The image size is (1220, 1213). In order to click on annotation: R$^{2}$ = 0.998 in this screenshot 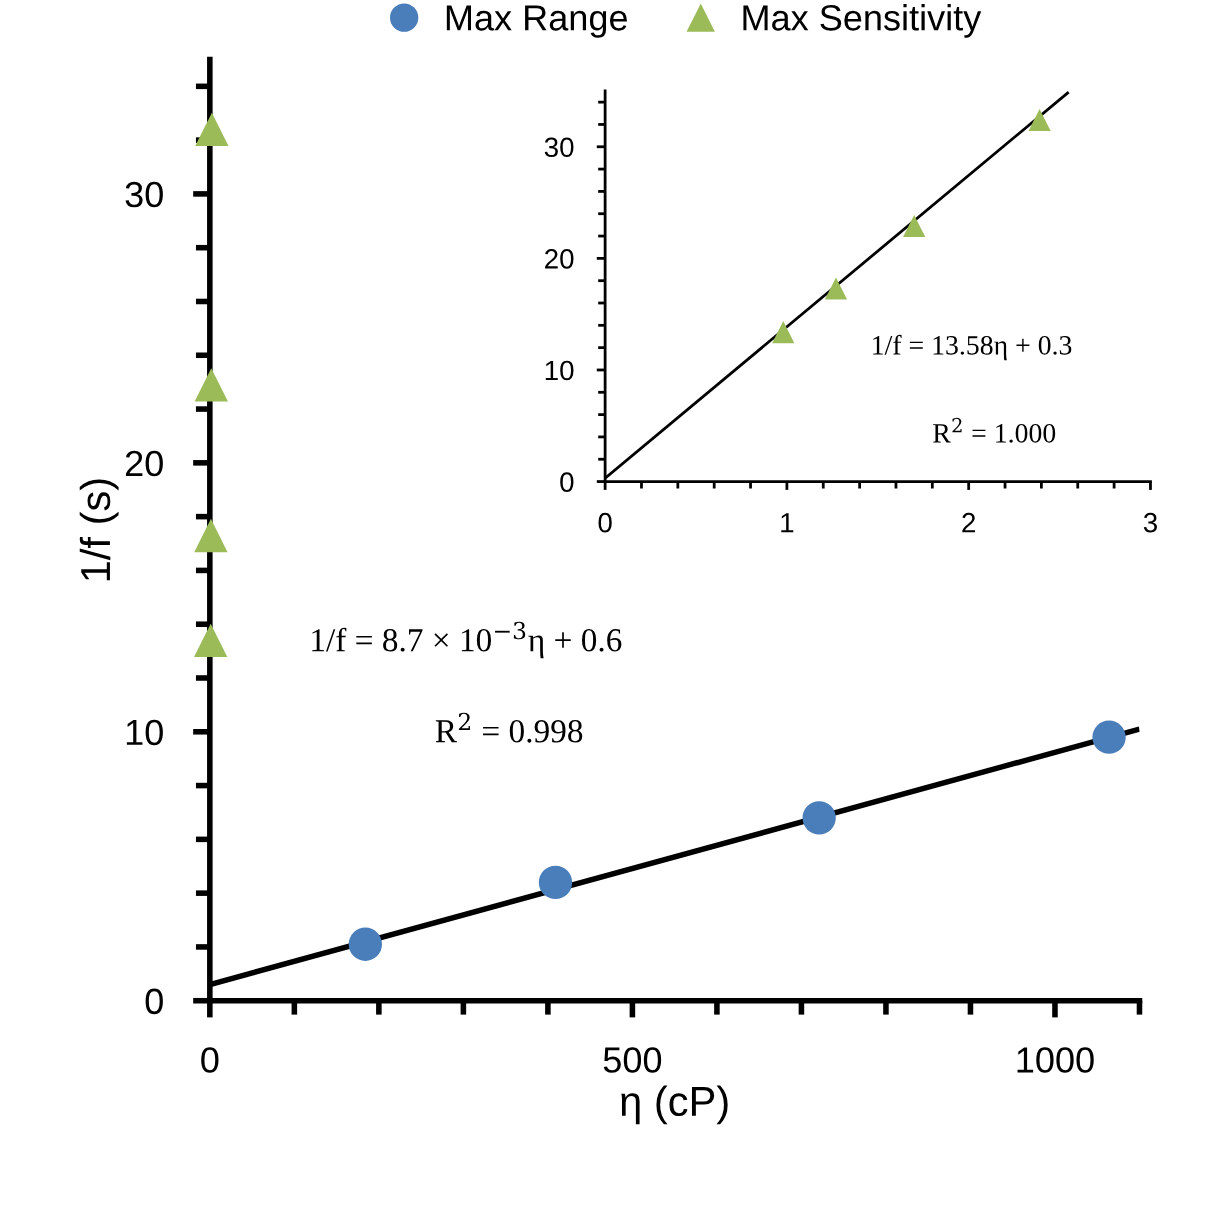, I will do `click(509, 727)`.